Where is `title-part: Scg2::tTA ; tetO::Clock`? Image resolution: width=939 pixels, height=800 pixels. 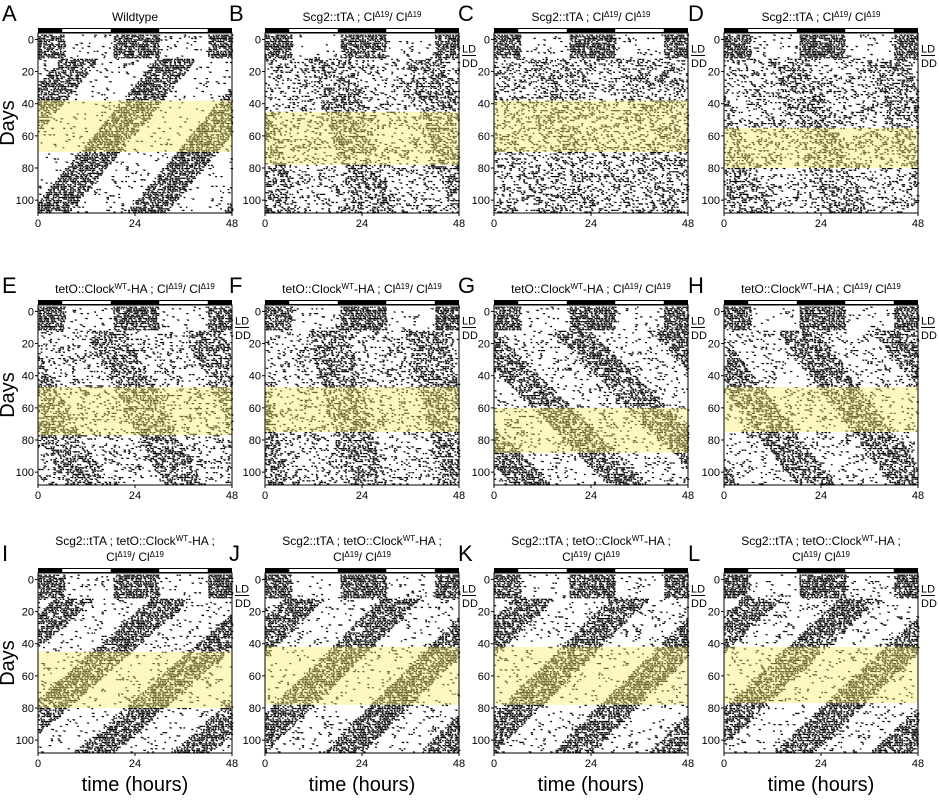 title-part: Scg2::tTA ; tetO::Clock is located at coordinates (115, 541).